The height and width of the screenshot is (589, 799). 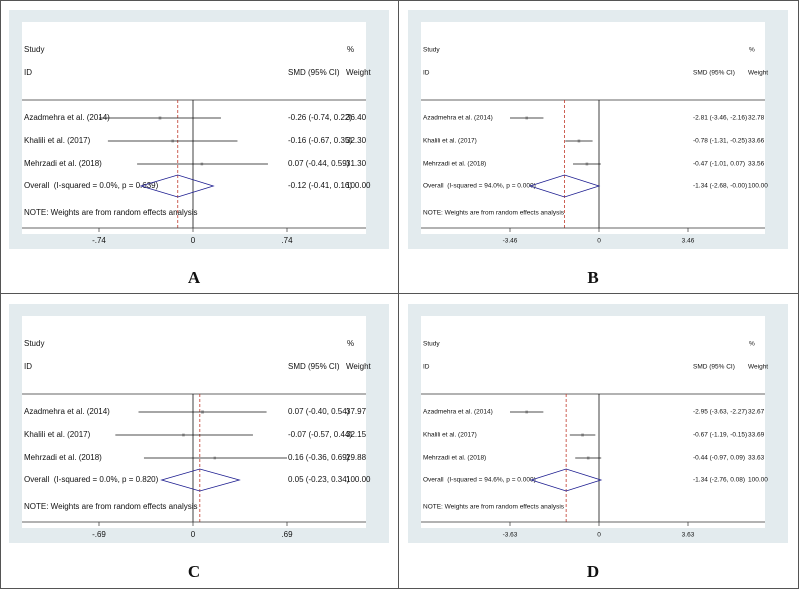 What do you see at coordinates (99, 534) in the screenshot?
I see `x-tick-label: -.69` at bounding box center [99, 534].